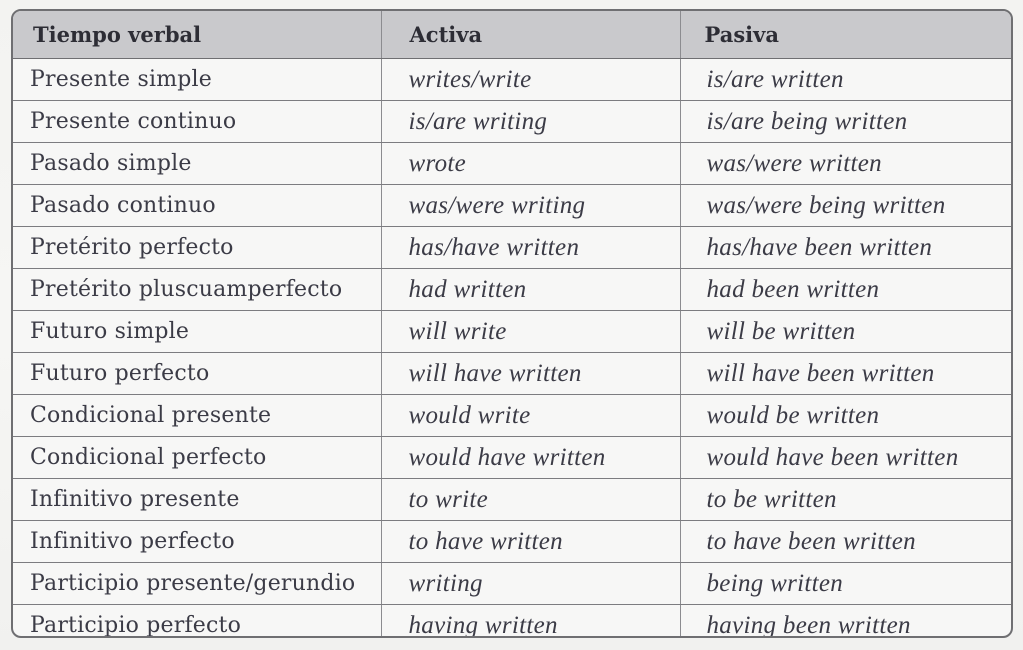  Describe the element at coordinates (197, 373) in the screenshot. I see `tense-cell: Futuro perfecto` at that location.